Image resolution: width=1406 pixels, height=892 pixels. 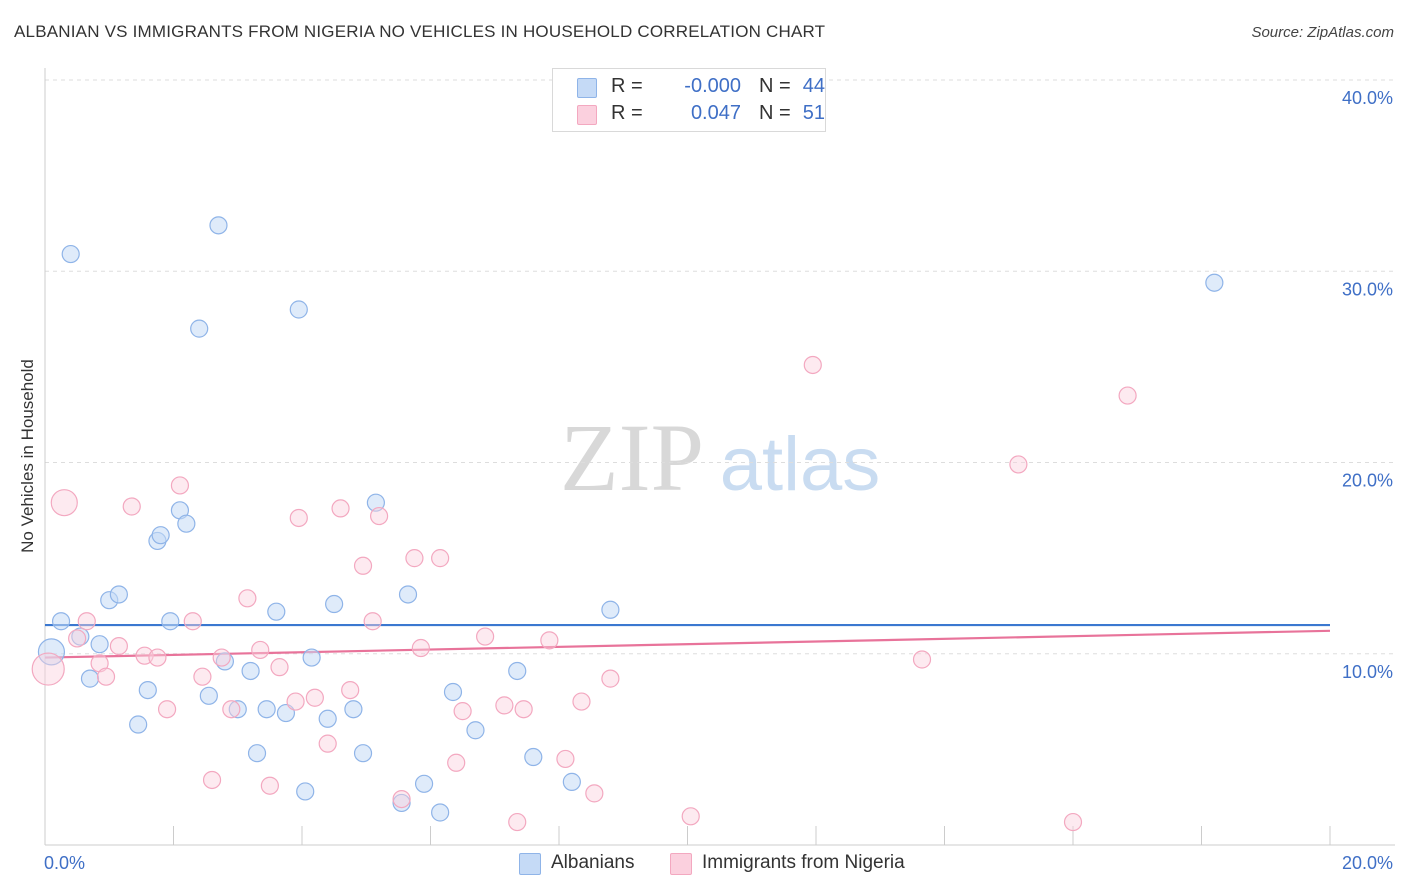 What do you see at coordinates (1367, 481) in the screenshot?
I see `y-tick-label: 20.0%` at bounding box center [1367, 481].